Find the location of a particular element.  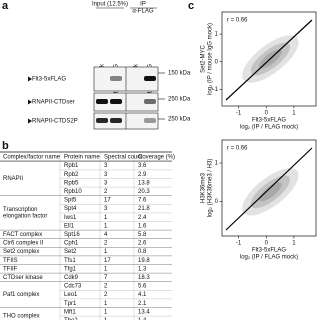

table-cell: Cph1 is located at coordinates (71, 244).